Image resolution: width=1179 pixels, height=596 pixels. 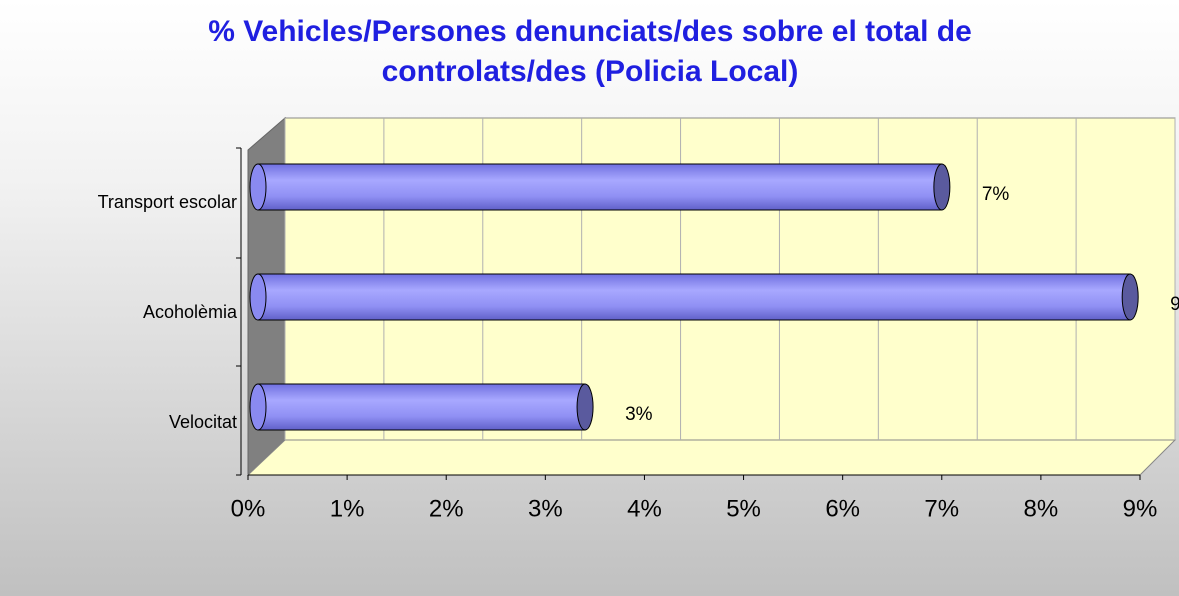 I want to click on x-tick-label: 9%, so click(x=1140, y=508).